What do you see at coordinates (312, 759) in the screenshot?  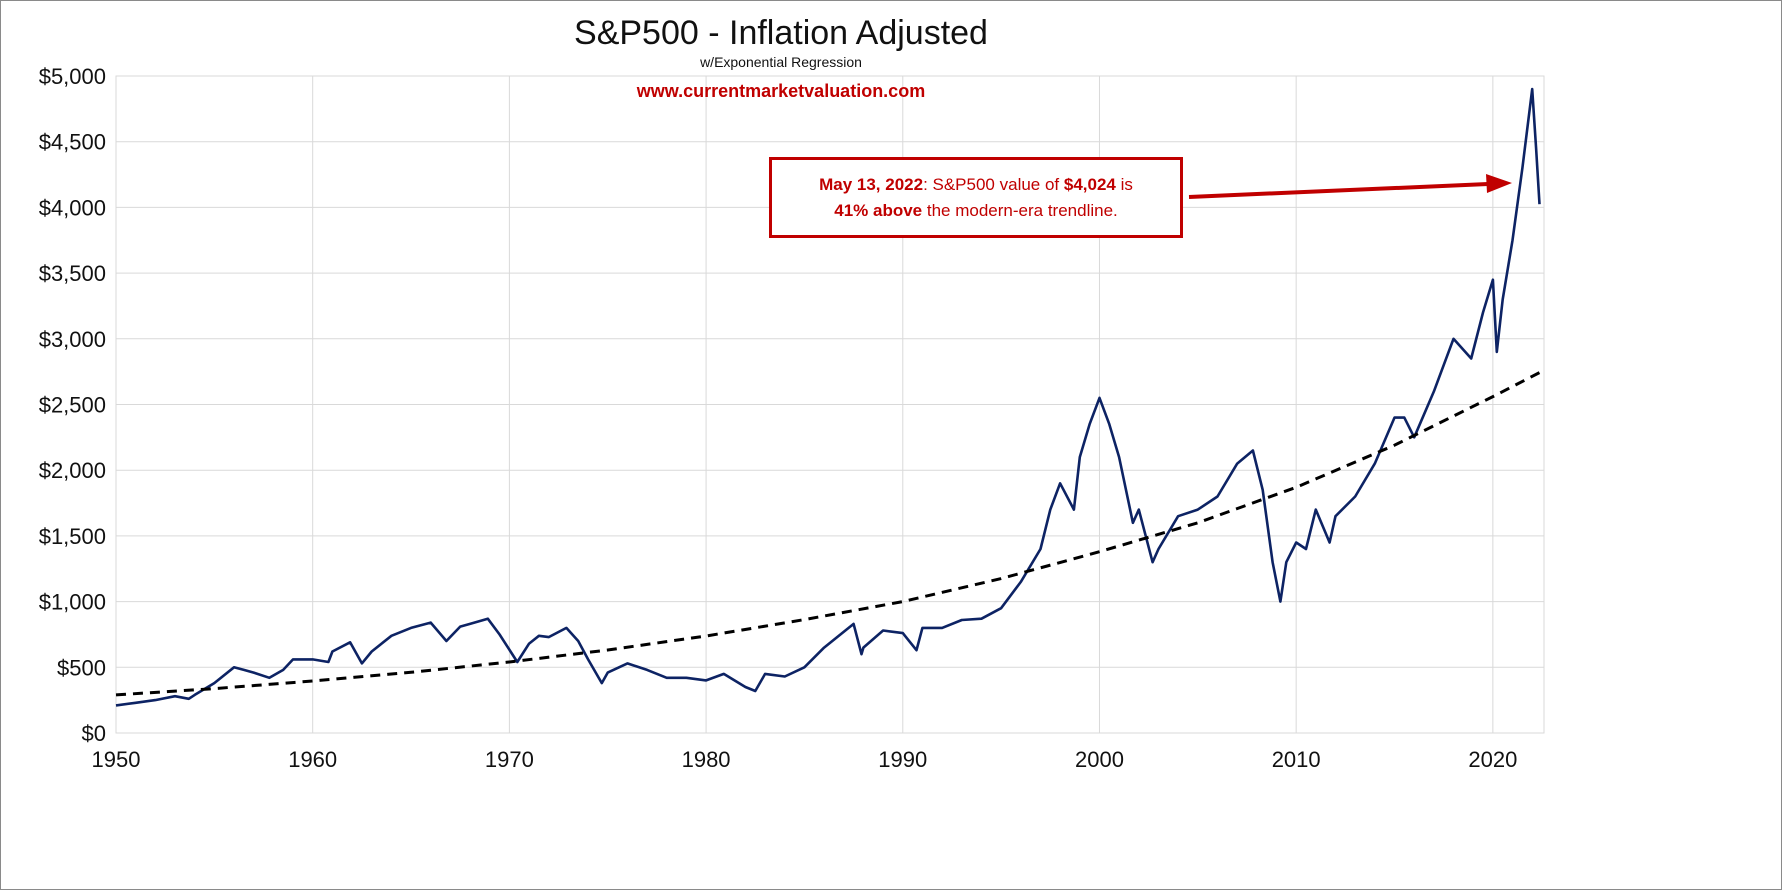 I see `x-tick-label: 1960` at bounding box center [312, 759].